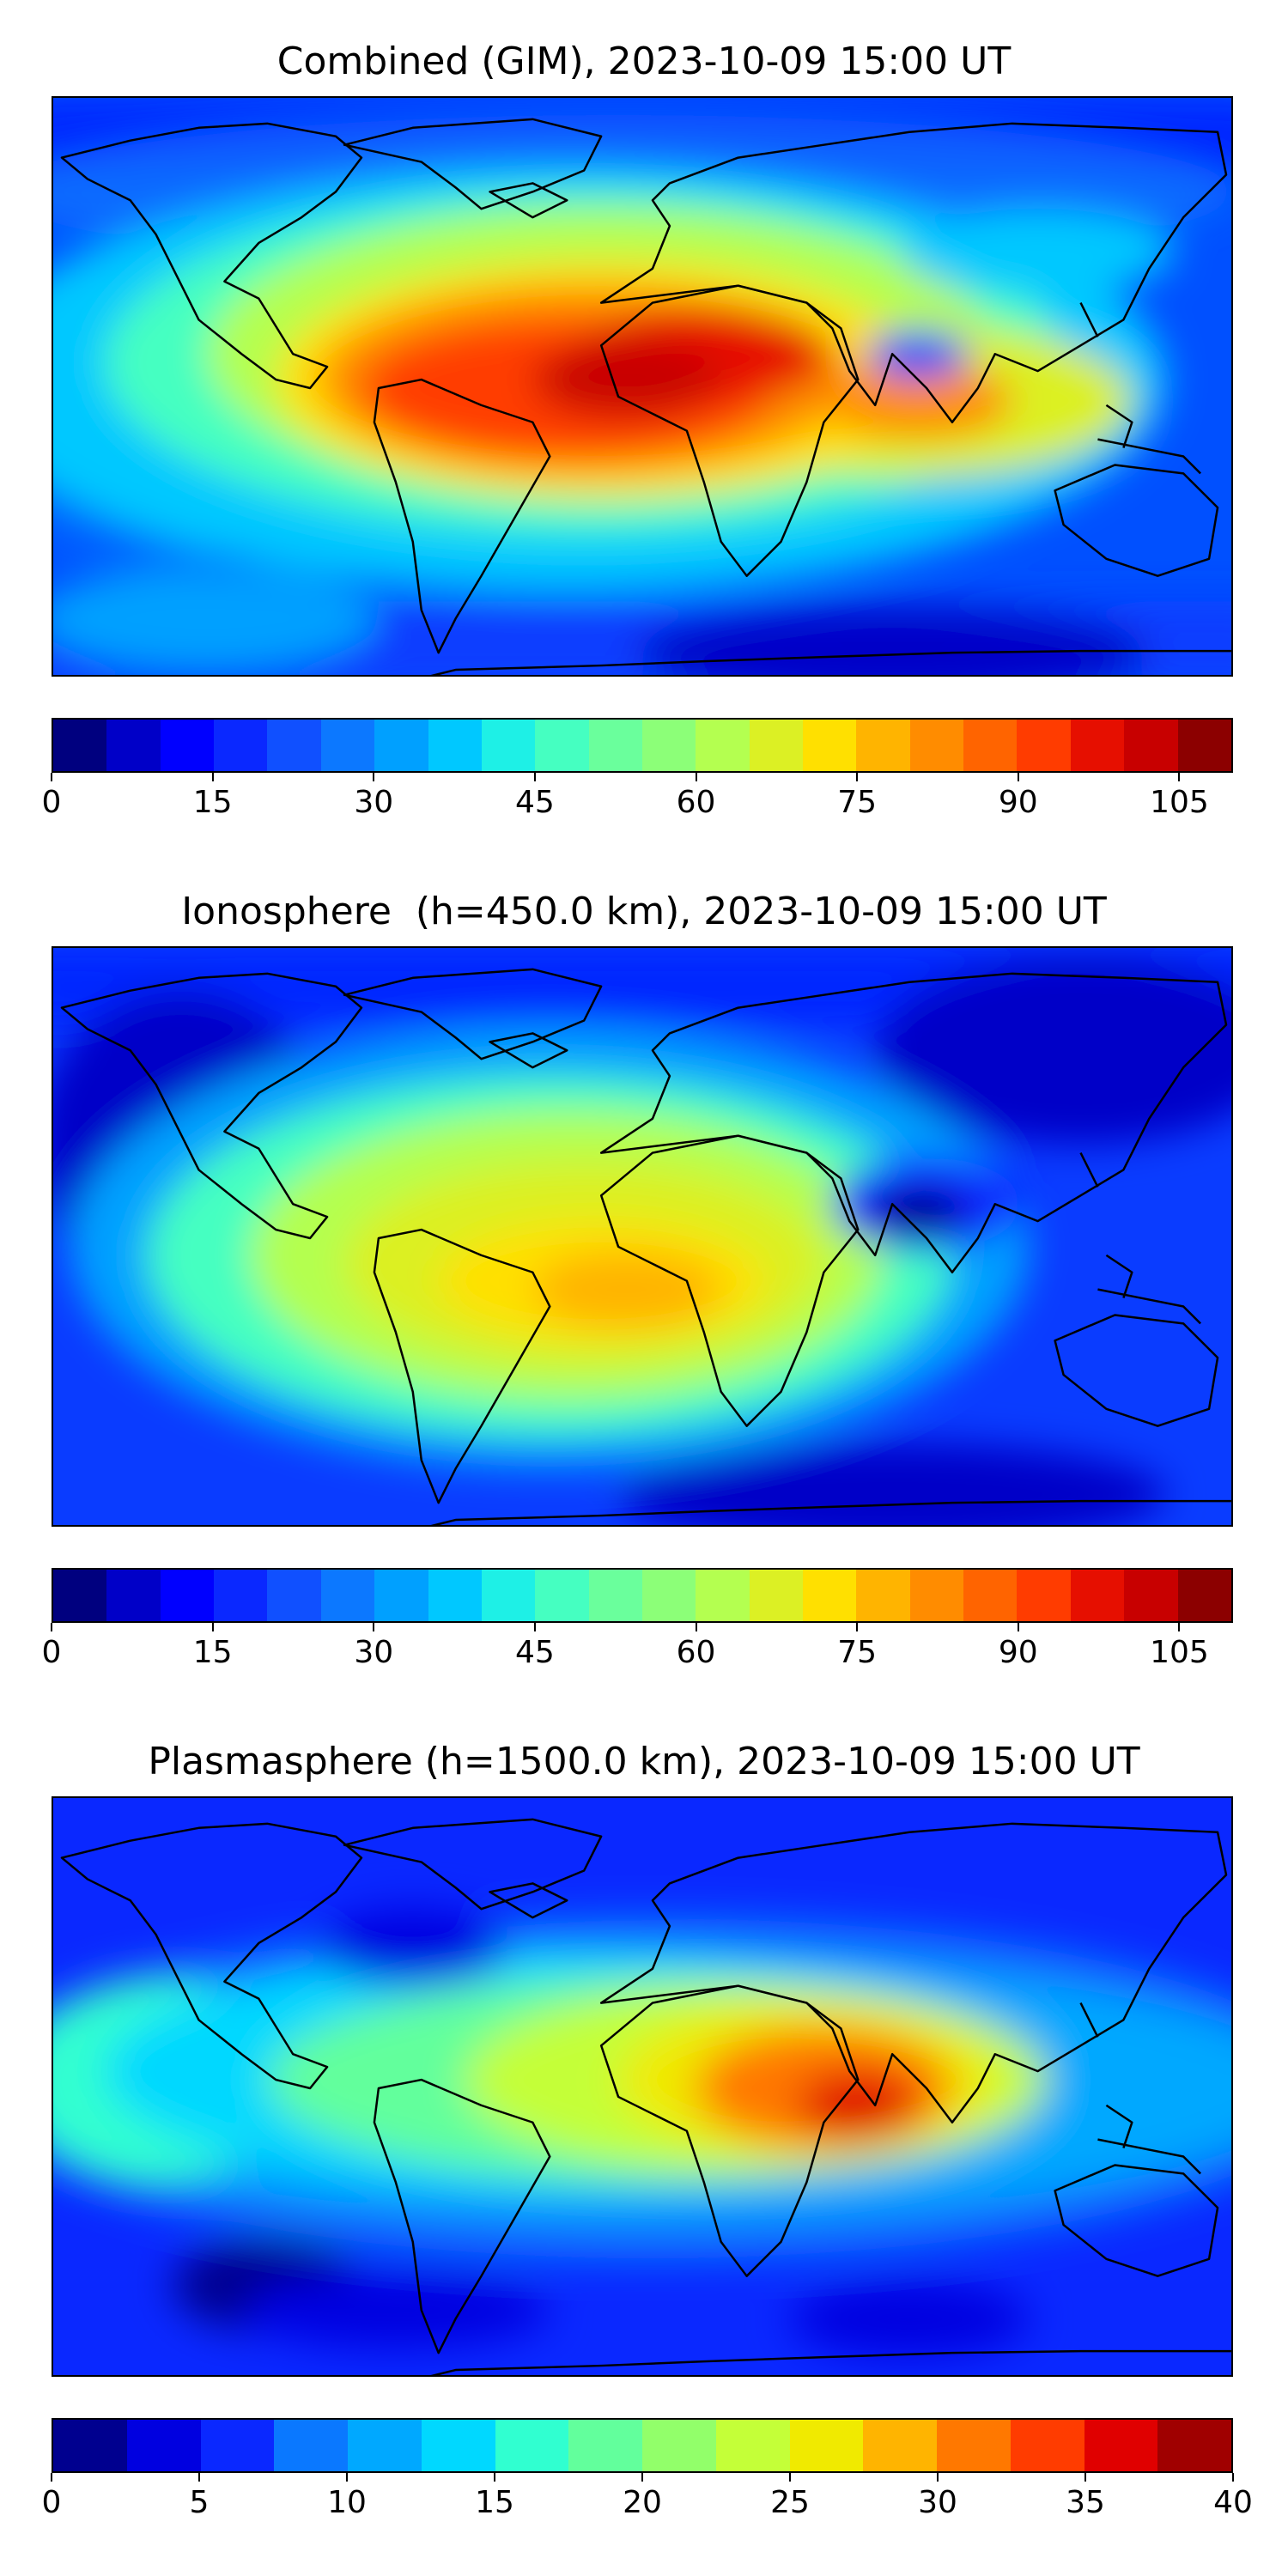 This screenshot has height=2576, width=1288. I want to click on colorbar-plasmasphere, so click(642, 2445).